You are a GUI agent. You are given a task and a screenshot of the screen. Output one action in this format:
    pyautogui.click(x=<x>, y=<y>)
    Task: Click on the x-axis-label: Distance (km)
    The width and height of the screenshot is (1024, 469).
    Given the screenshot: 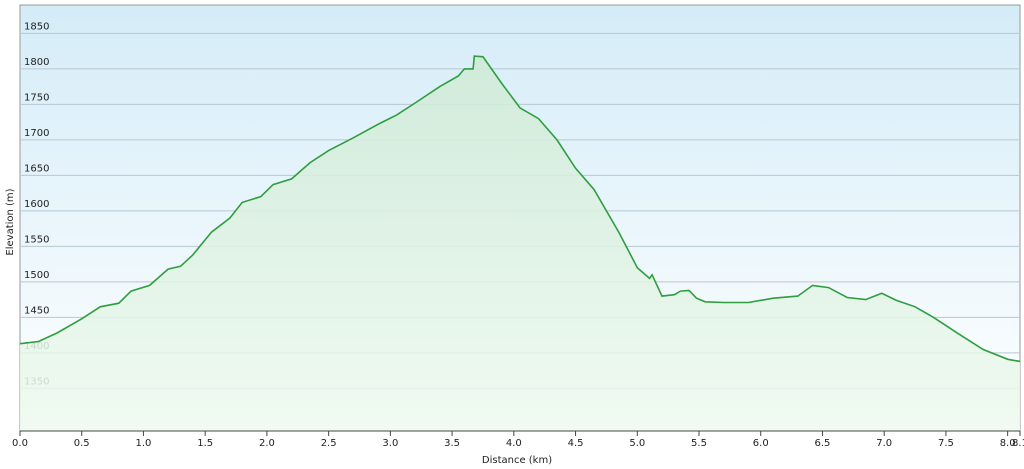 What is the action you would take?
    pyautogui.click(x=517, y=460)
    